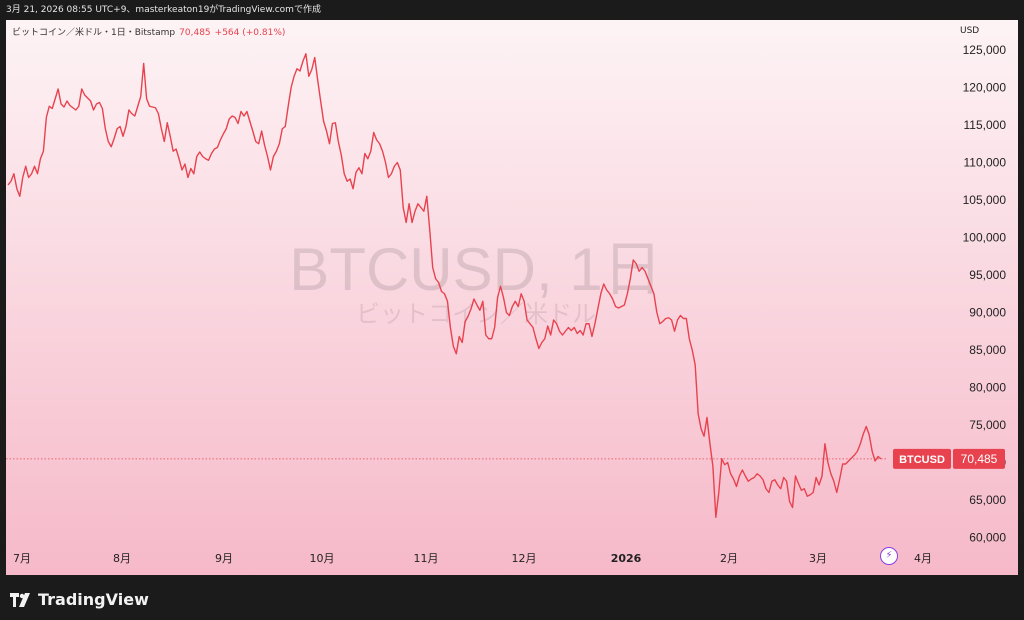  Describe the element at coordinates (250, 33) in the screenshot. I see `legend-change: +564 (+0.81%)` at that location.